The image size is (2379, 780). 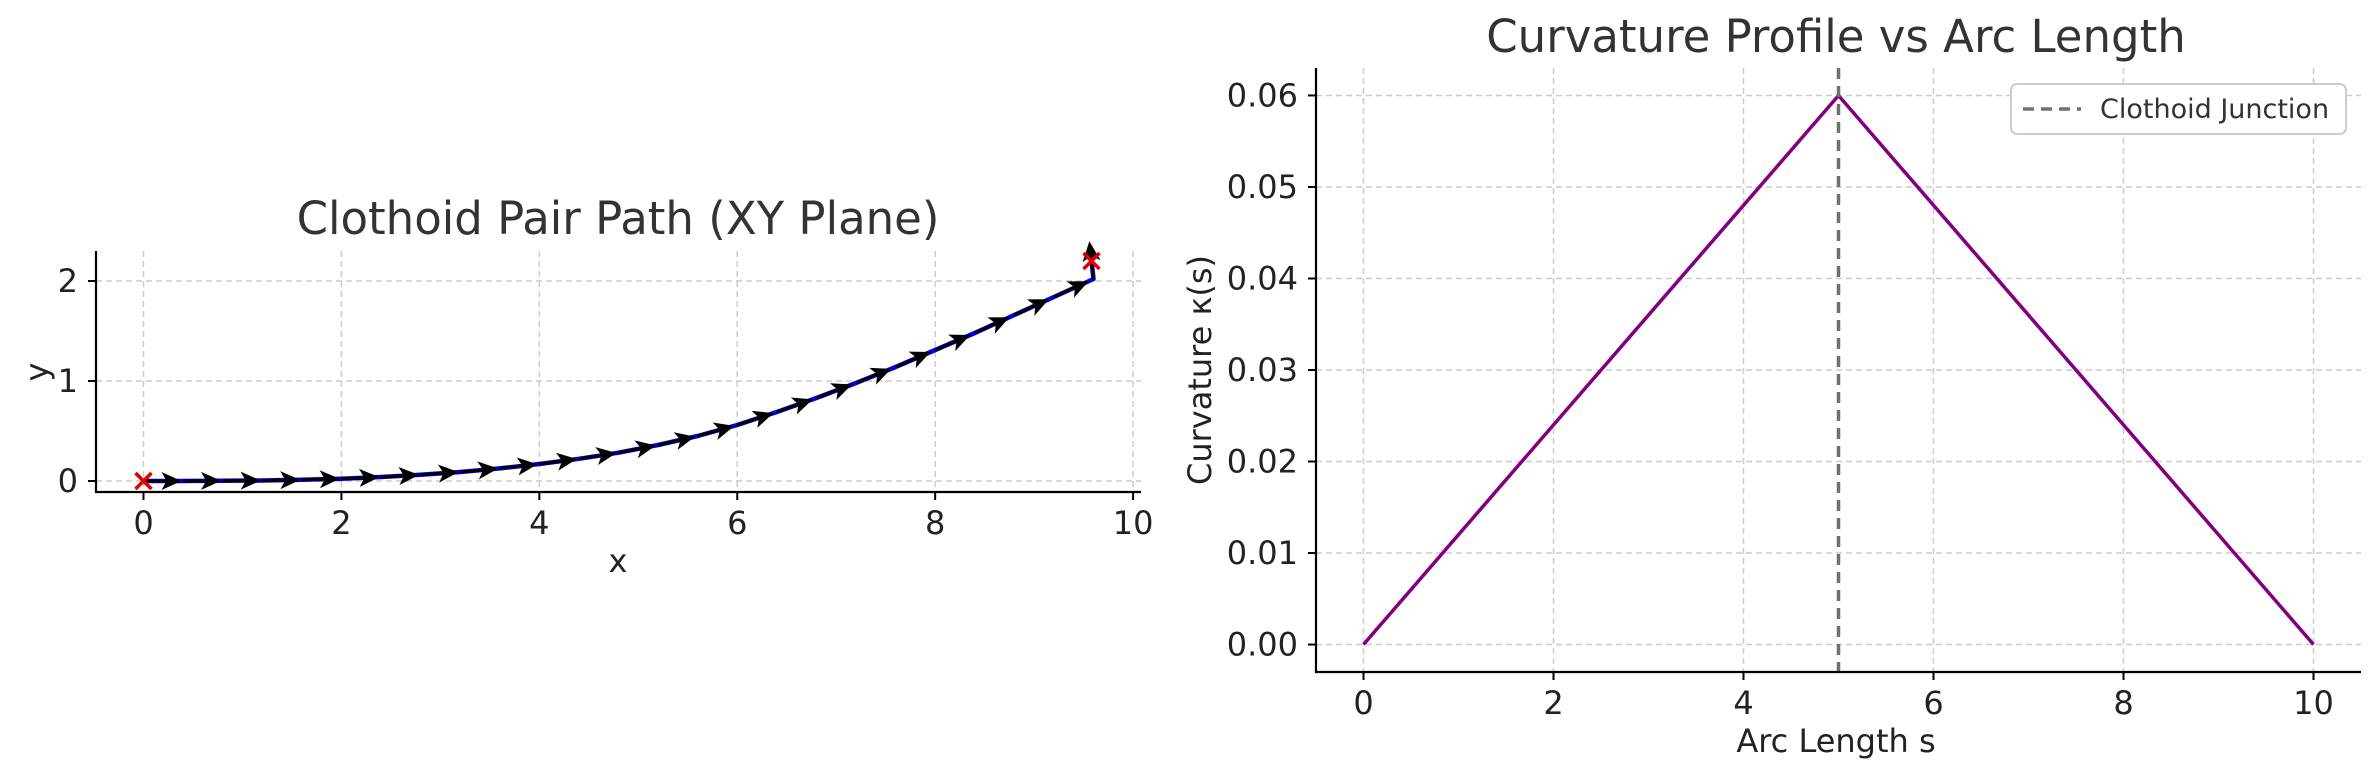 I want to click on right-y-tick-label: 0.05, so click(x=1262, y=187).